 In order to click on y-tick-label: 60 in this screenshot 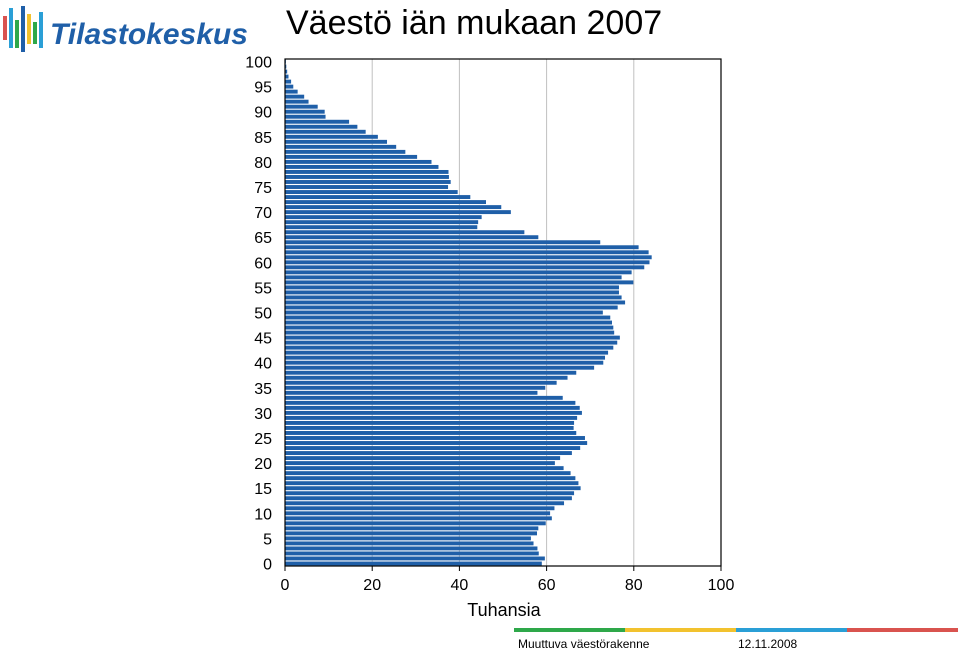, I will do `click(263, 263)`.